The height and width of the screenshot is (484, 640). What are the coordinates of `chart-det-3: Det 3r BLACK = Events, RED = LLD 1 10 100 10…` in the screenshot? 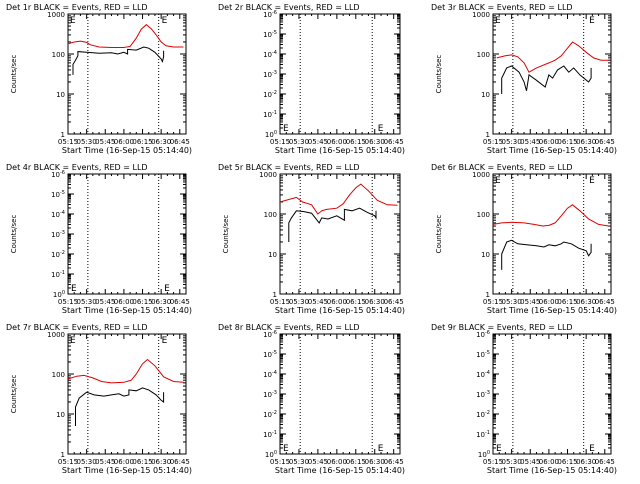 It's located at (524, 79).